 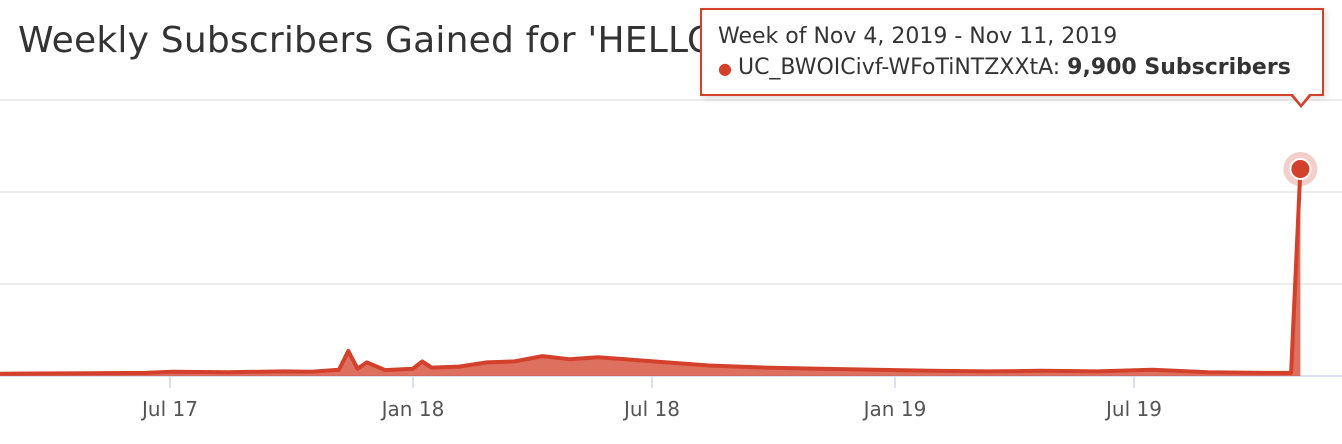 I want to click on highlight-point, so click(x=1300, y=169).